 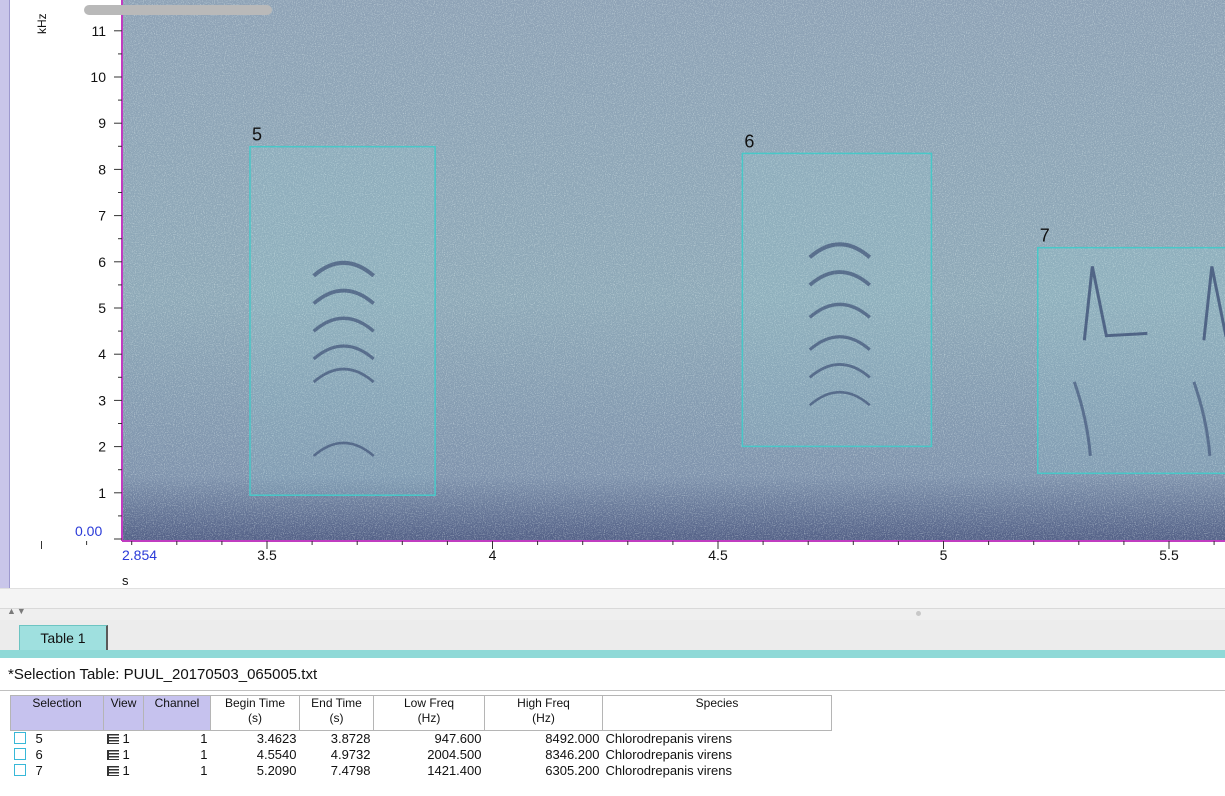 What do you see at coordinates (543, 718) in the screenshot?
I see `col-header-high-freq-unit: (Hz)` at bounding box center [543, 718].